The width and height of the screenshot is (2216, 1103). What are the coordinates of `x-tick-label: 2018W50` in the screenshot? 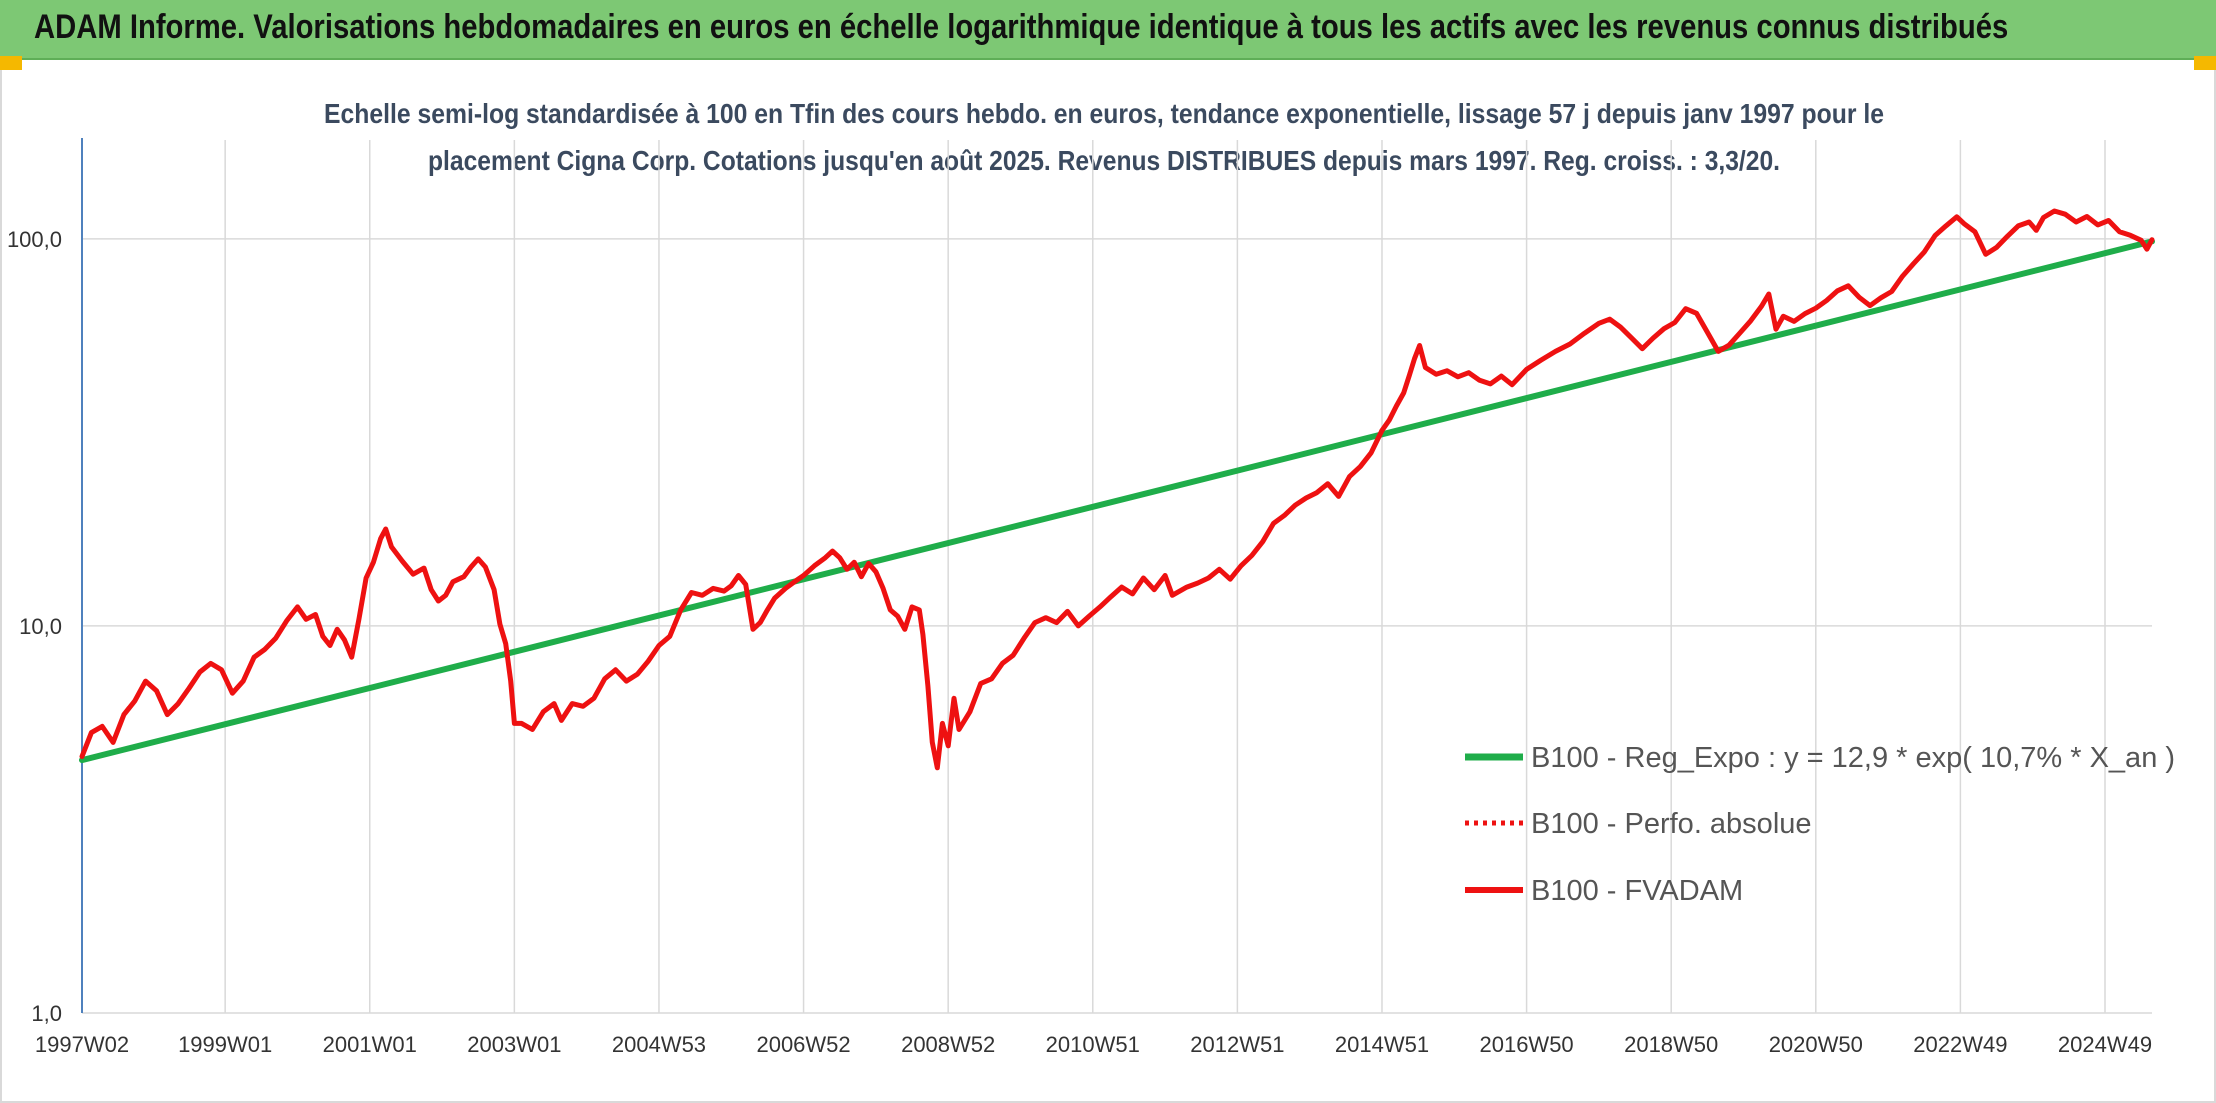 It's located at (1671, 1044).